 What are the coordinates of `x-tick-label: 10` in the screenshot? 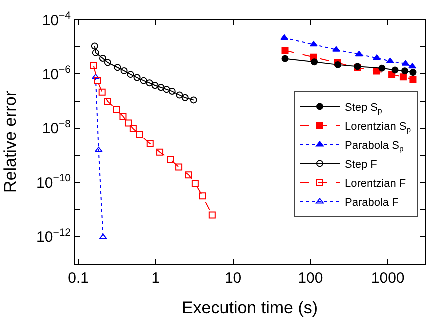 It's located at (233, 278).